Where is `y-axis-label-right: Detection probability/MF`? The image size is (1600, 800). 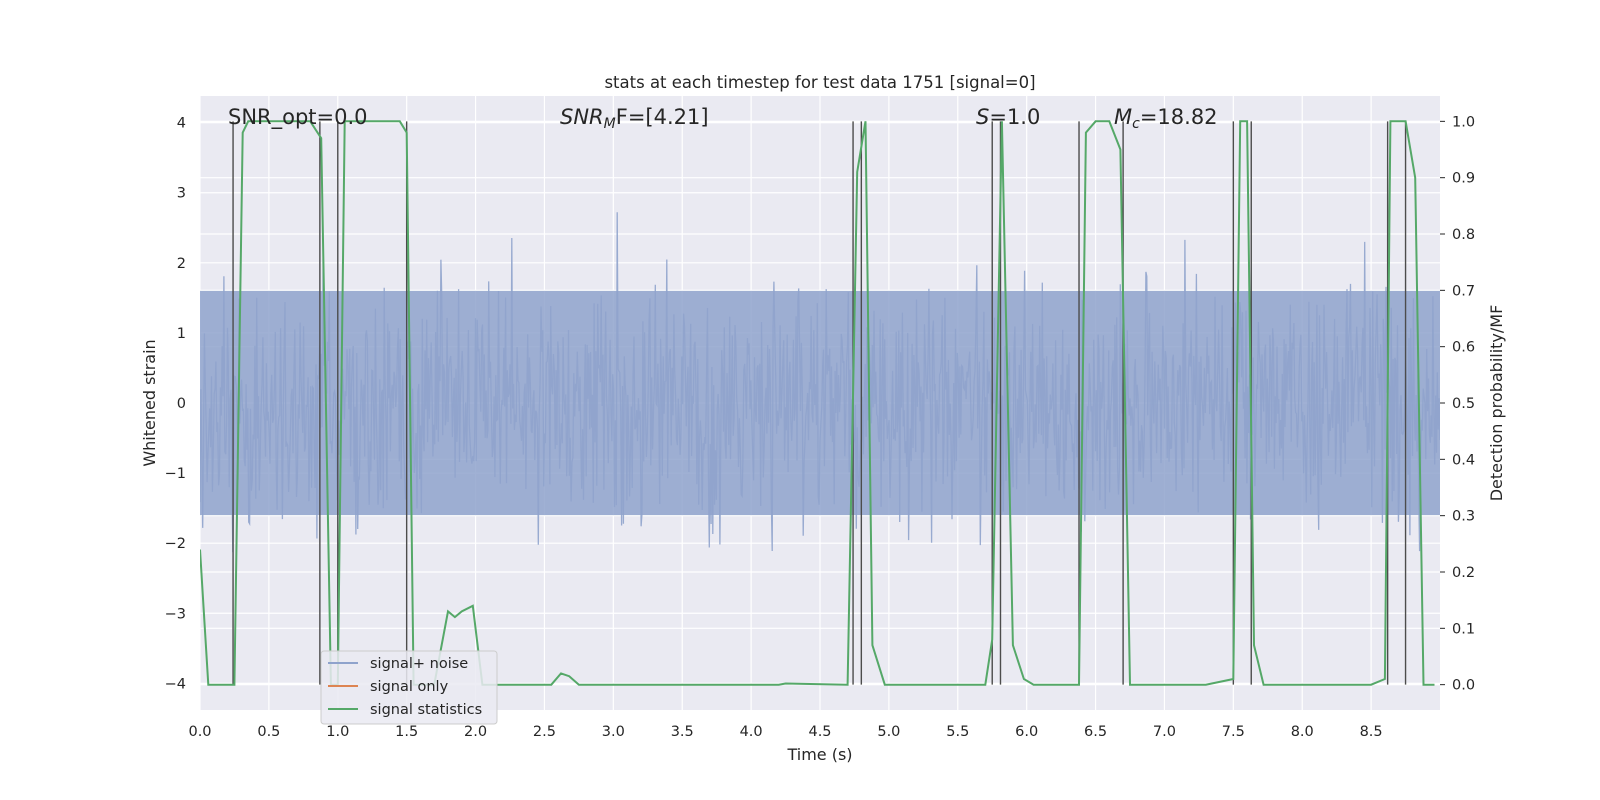 y-axis-label-right: Detection probability/MF is located at coordinates (1496, 403).